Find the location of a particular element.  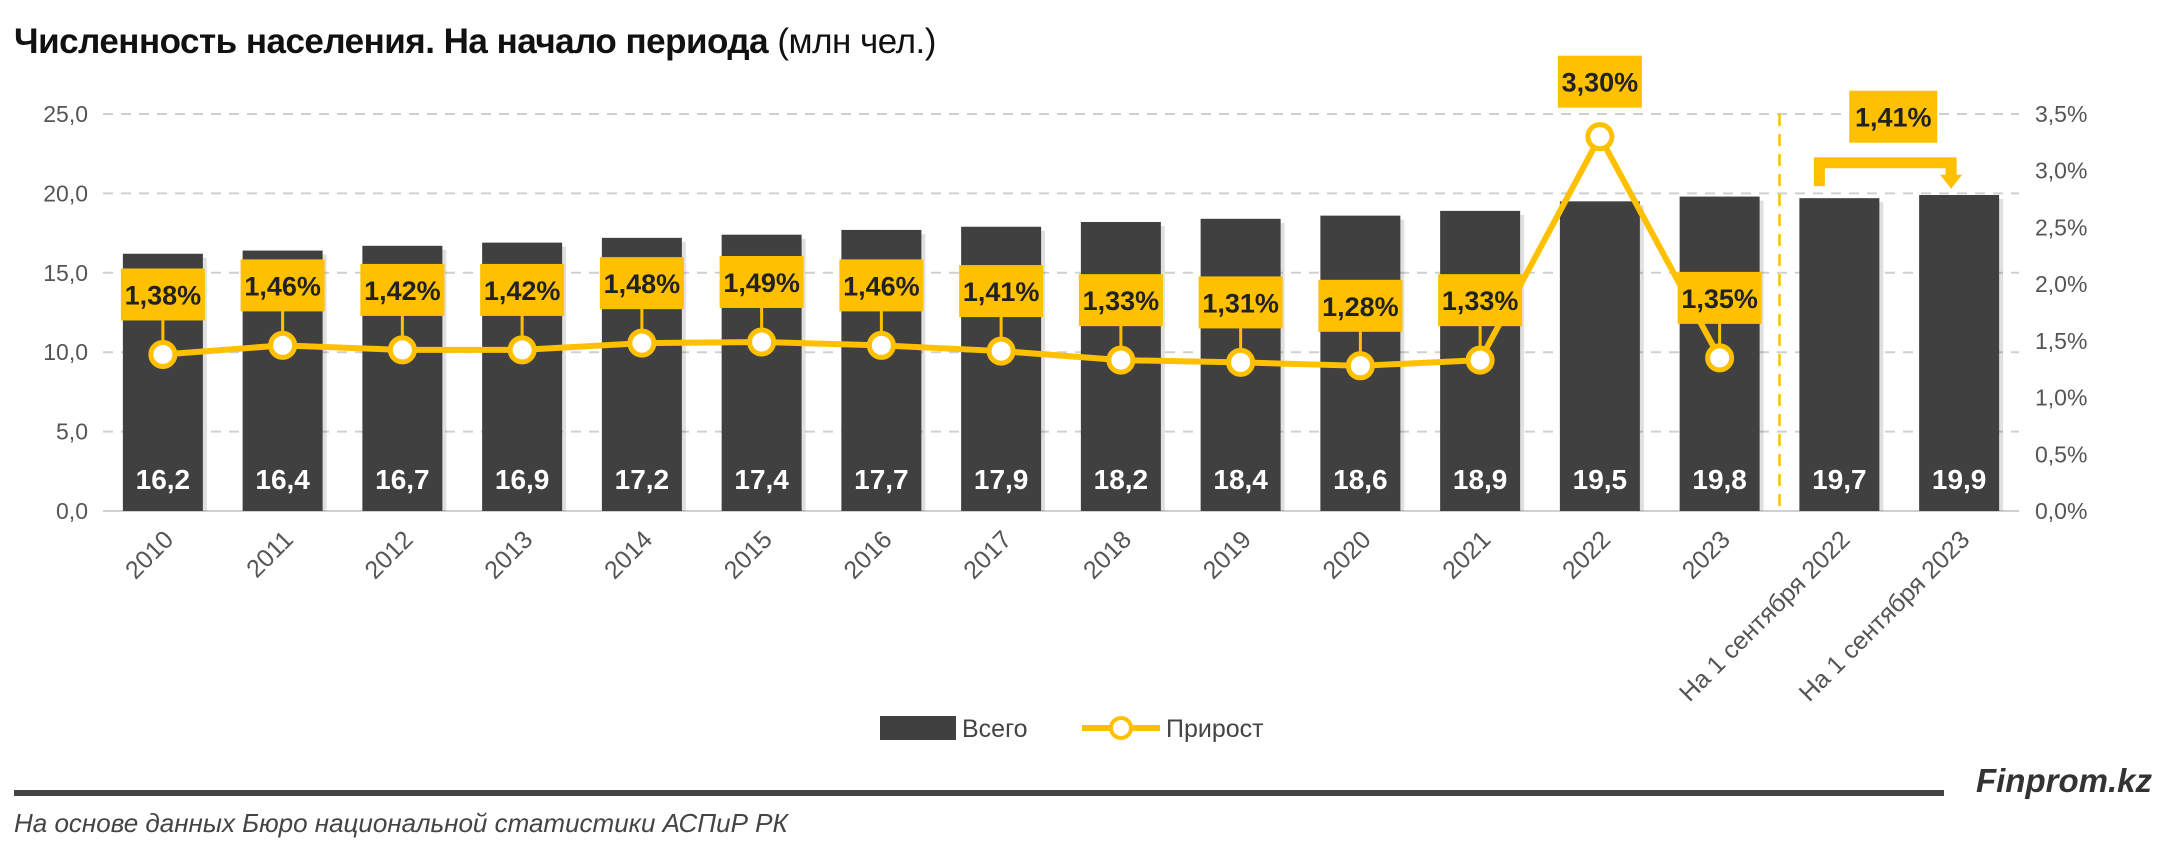

legend-label-line: Прирост is located at coordinates (1215, 729).